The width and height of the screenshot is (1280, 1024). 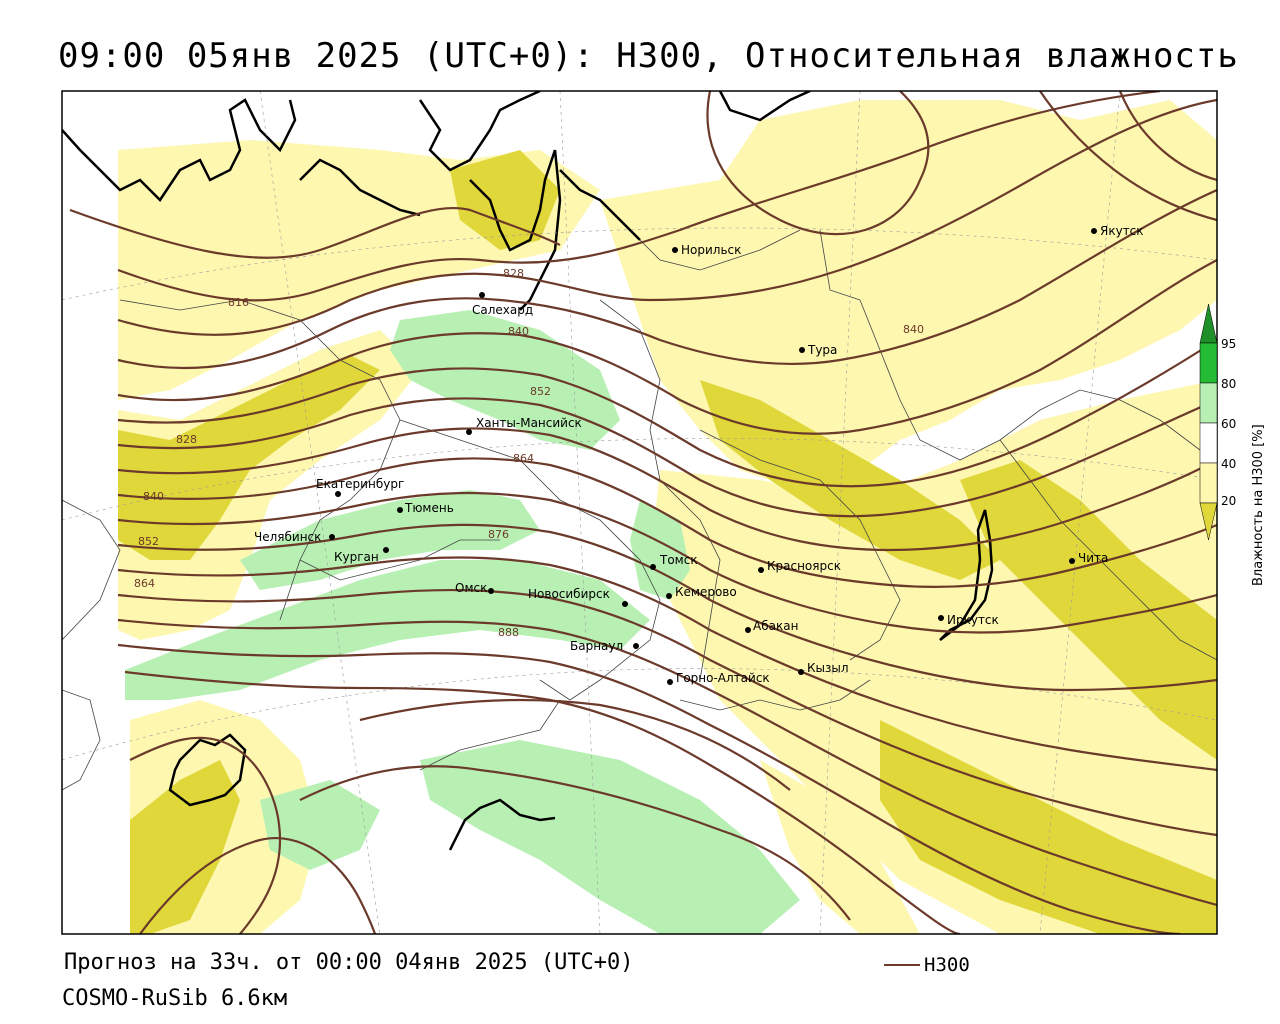 What do you see at coordinates (678, 560) in the screenshot?
I see `city-label: Томск` at bounding box center [678, 560].